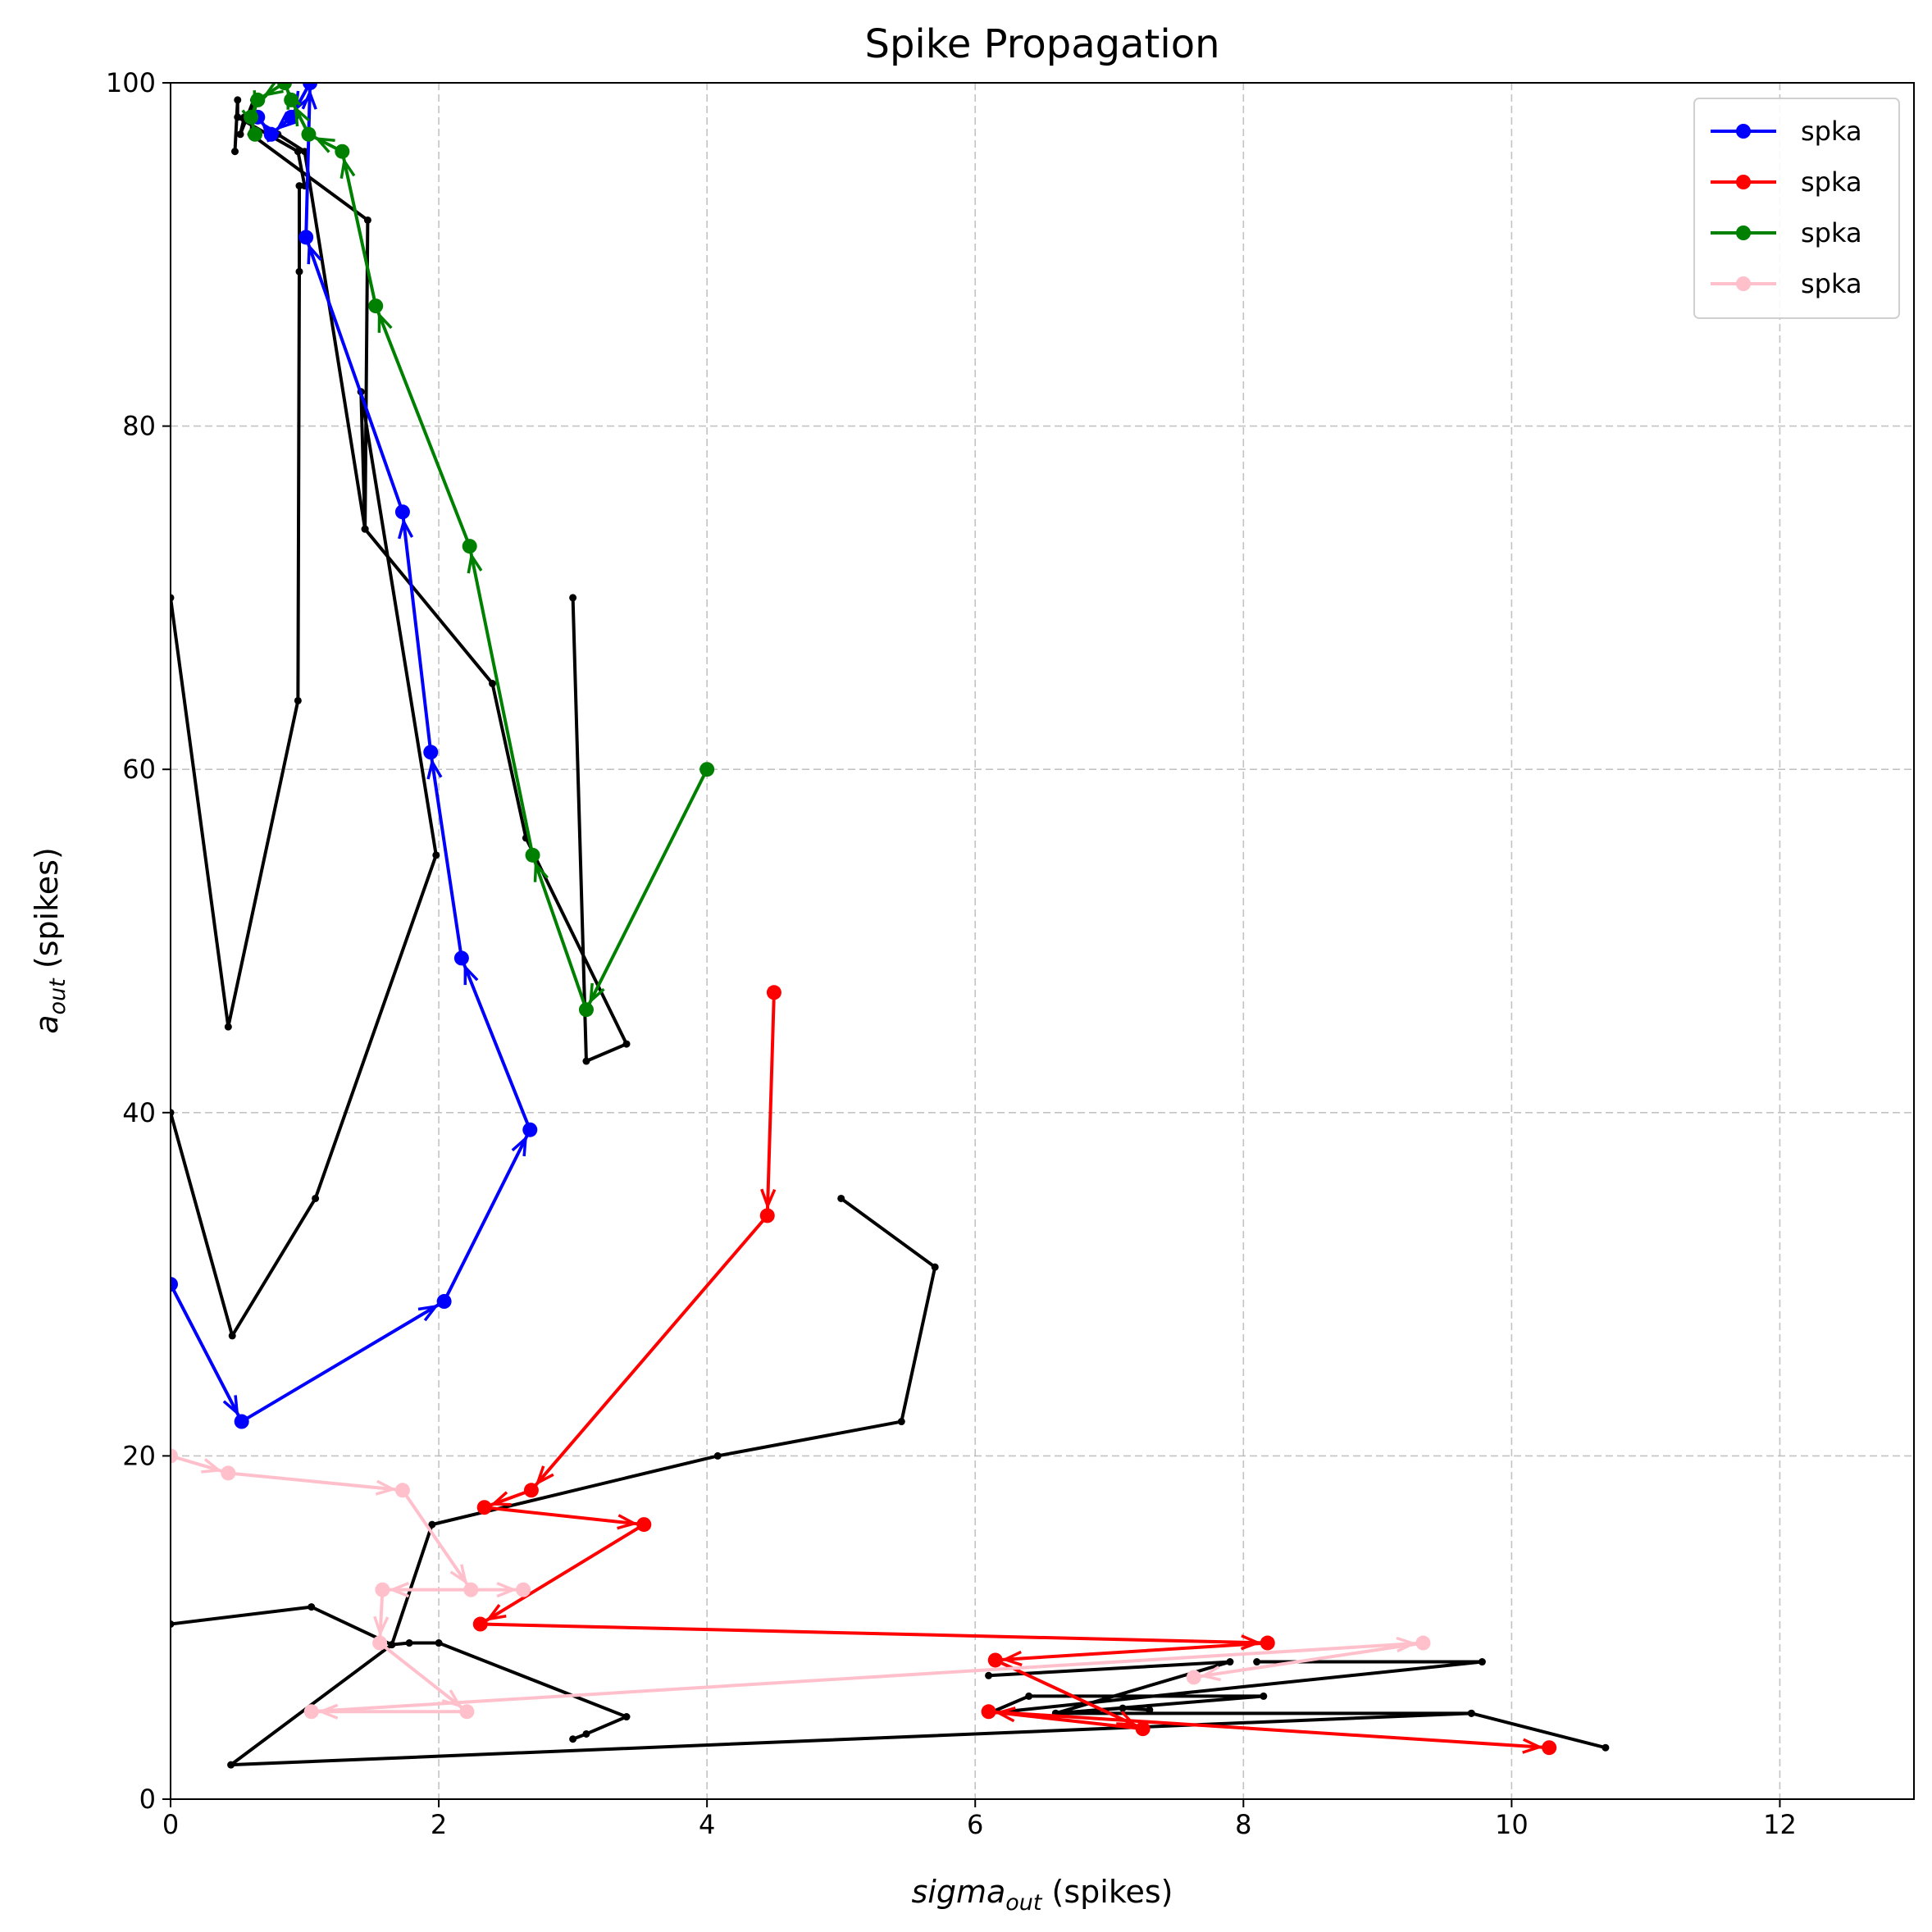 Image resolution: width=1932 pixels, height=1932 pixels. Describe the element at coordinates (1024, 1903) in the screenshot. I see `x-axis-label-sub: out` at that location.